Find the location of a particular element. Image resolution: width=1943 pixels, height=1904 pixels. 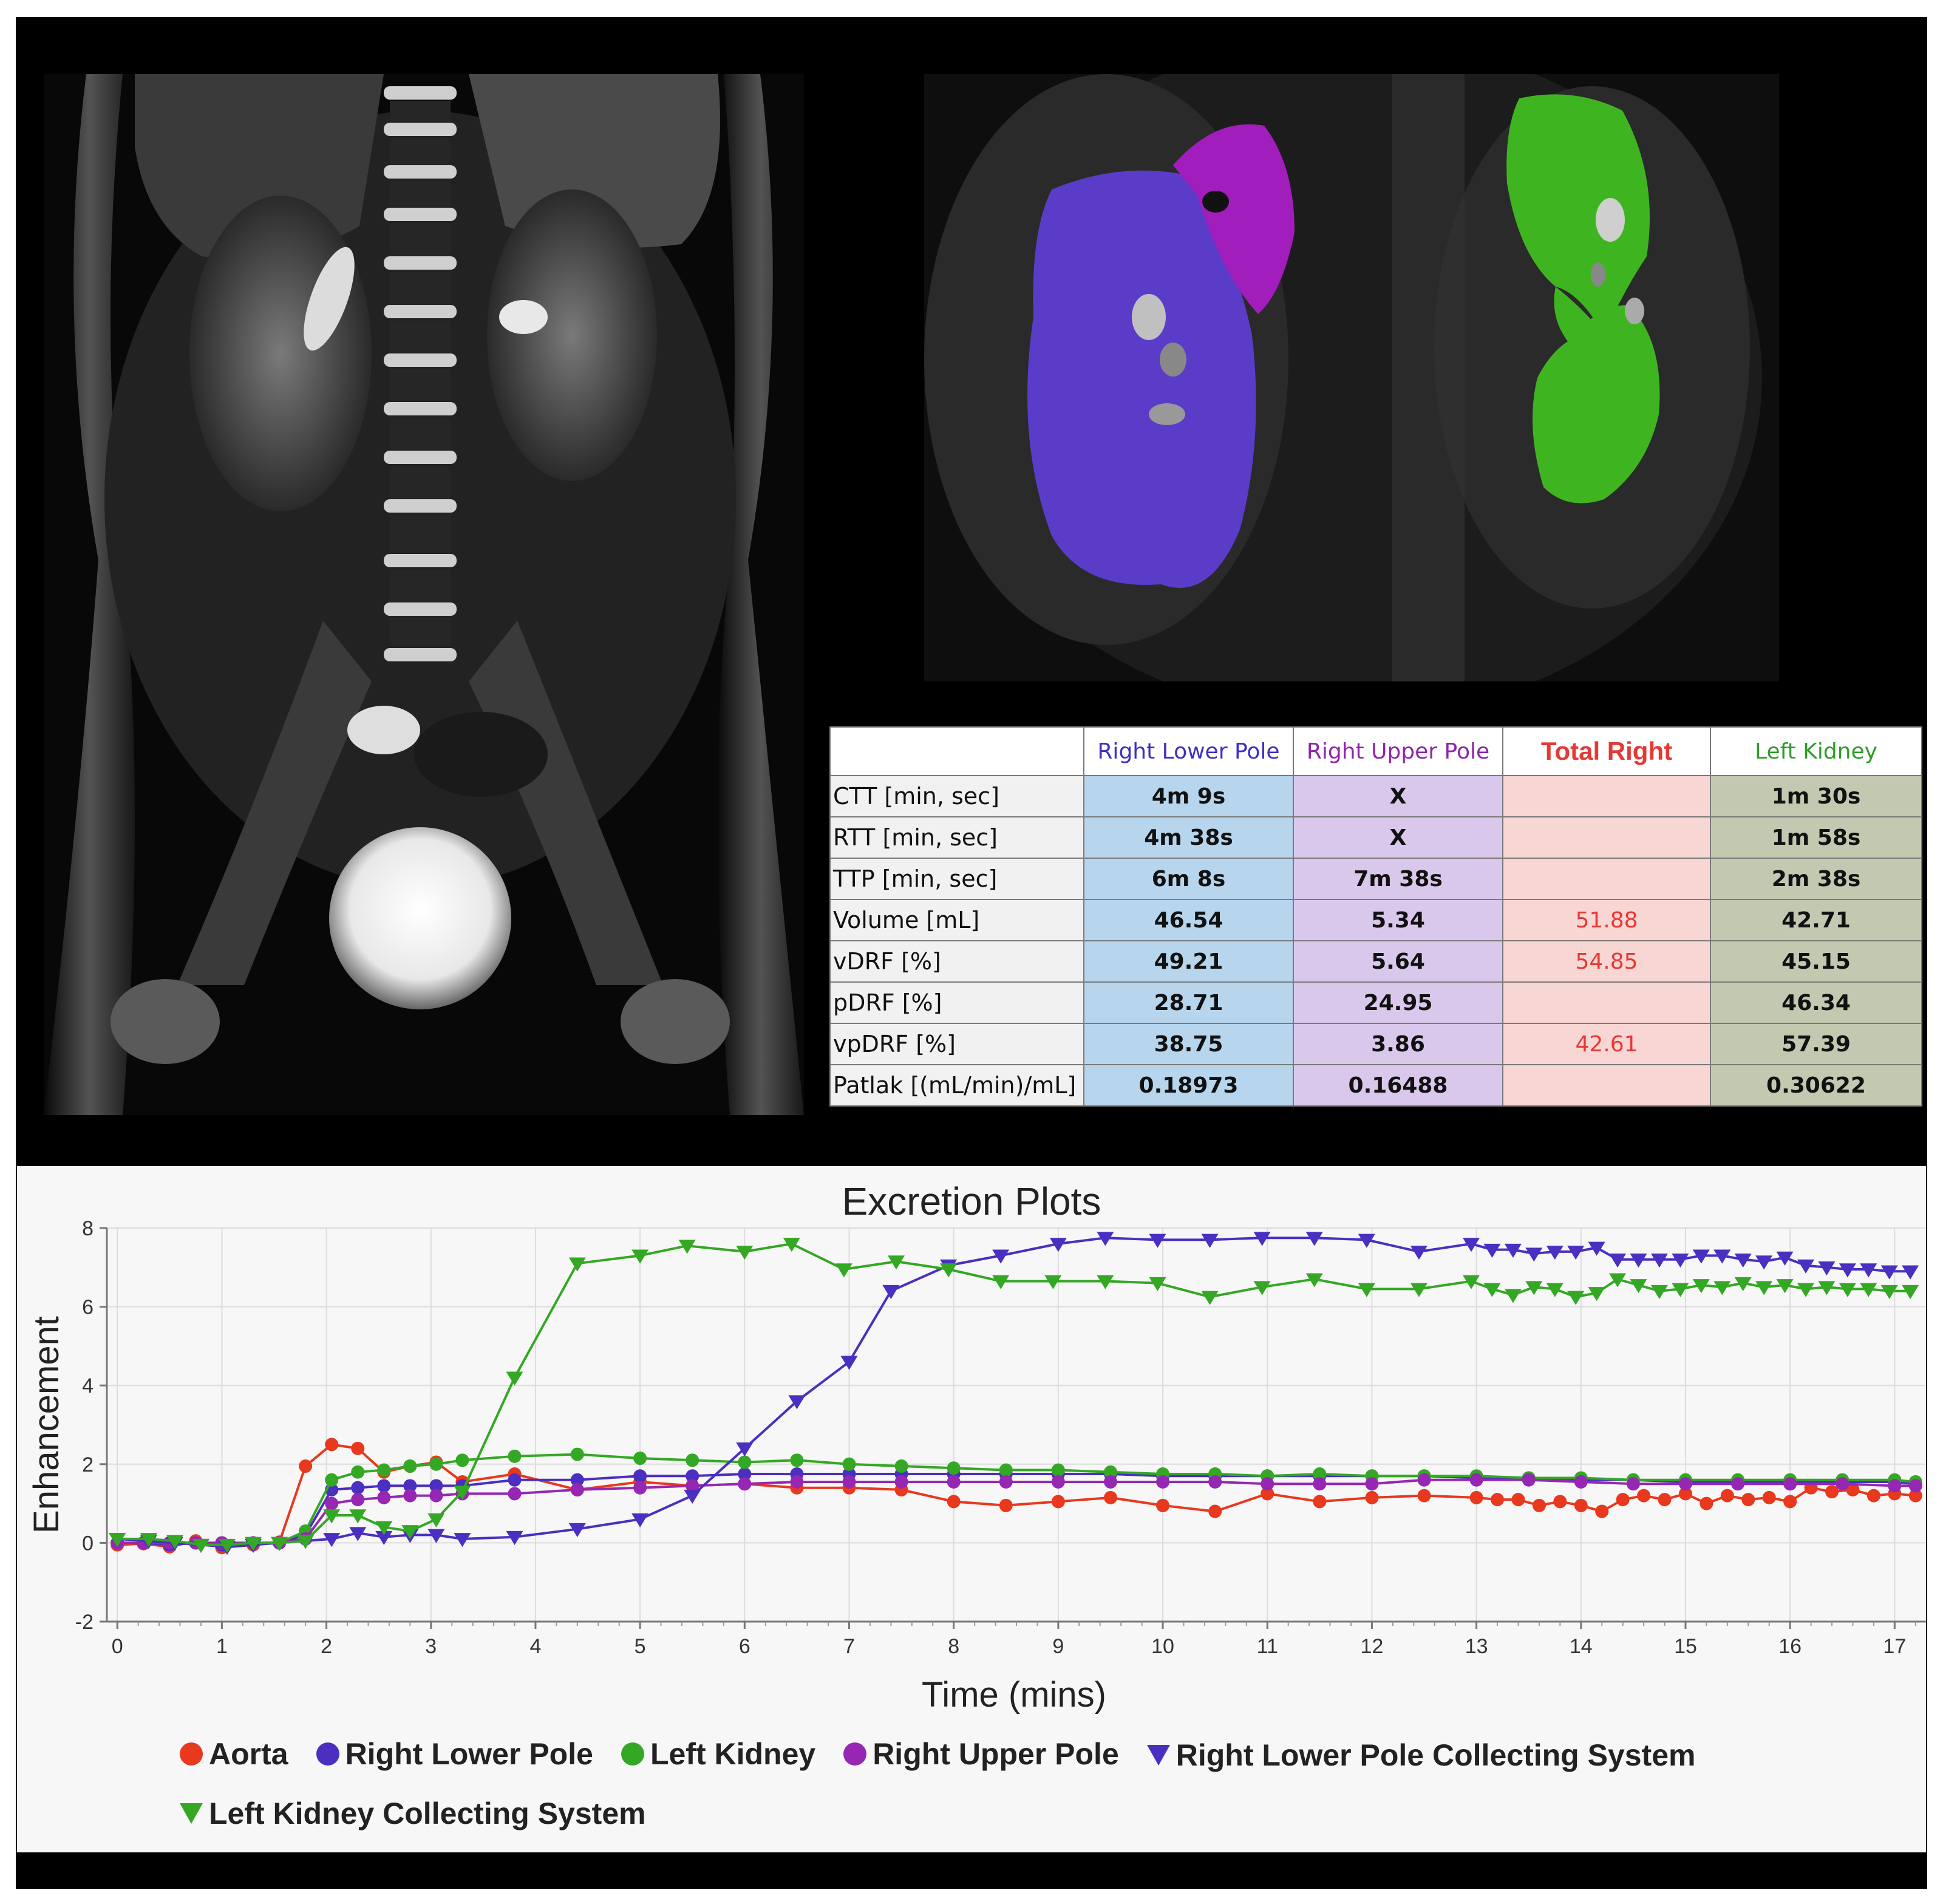

legend-item: Right Lower Pole Collecting System is located at coordinates (1421, 1755).